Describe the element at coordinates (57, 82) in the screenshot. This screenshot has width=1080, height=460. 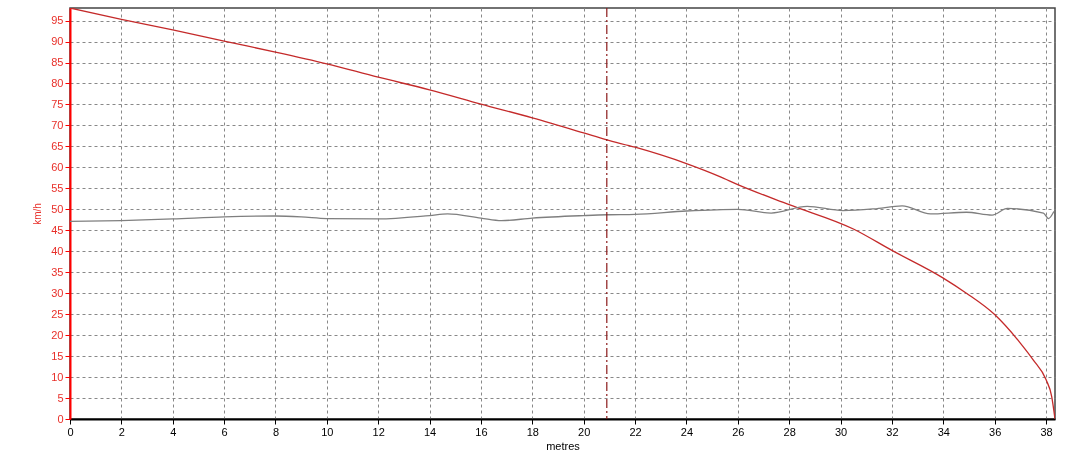
I see `y-tick-label: 80` at that location.